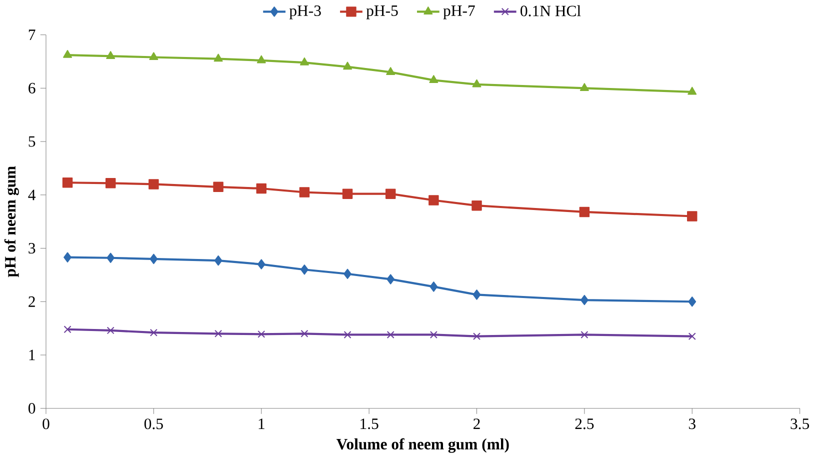 The width and height of the screenshot is (814, 457). I want to click on y-tick-label: 2, so click(31, 301).